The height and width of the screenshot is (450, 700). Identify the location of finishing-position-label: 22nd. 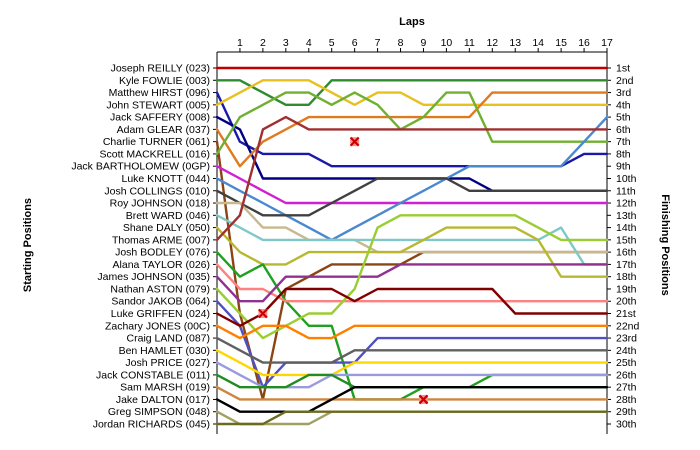
(628, 326).